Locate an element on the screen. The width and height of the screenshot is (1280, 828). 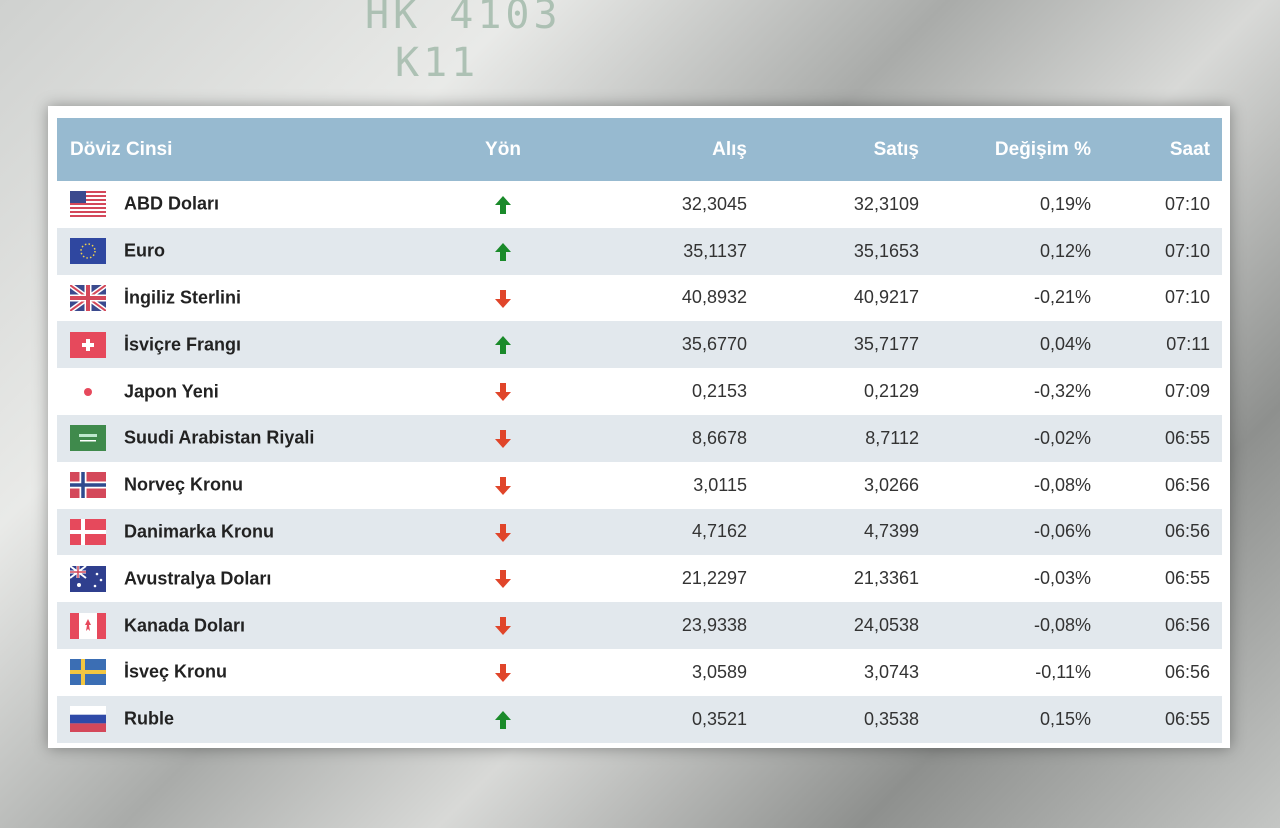
table-row: Ruble 0,3521 0,3538 0,15% 06:55 is located at coordinates (639, 719).